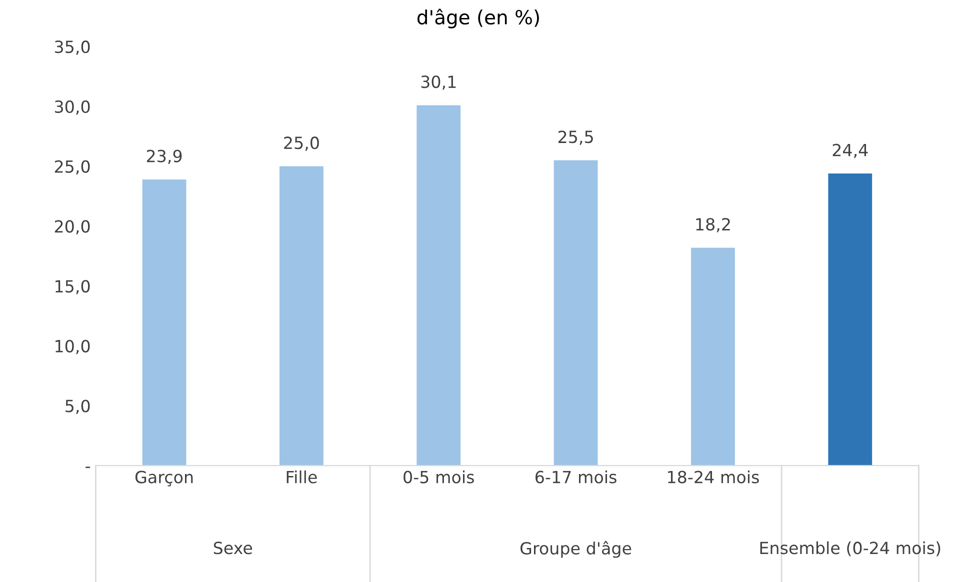 Image resolution: width=957 pixels, height=582 pixels. Describe the element at coordinates (164, 478) in the screenshot. I see `x-tick-label: Garçon` at that location.